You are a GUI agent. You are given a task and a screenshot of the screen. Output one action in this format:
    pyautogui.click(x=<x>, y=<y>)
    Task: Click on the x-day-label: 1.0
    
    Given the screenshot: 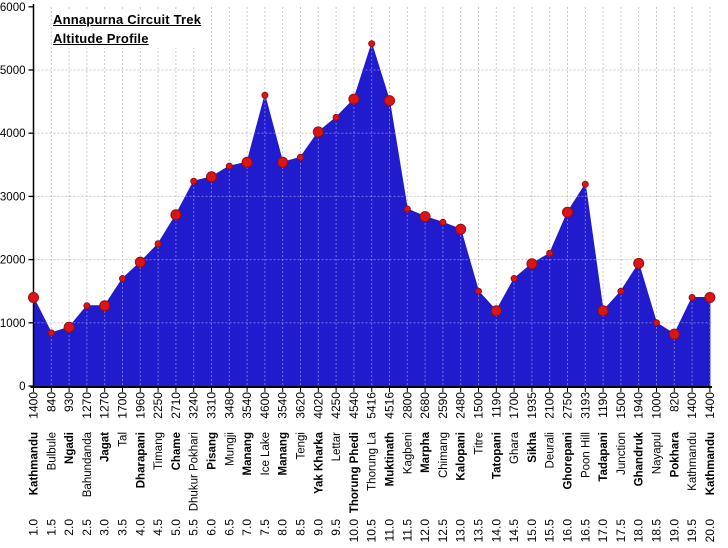 What is the action you would take?
    pyautogui.click(x=34, y=527)
    